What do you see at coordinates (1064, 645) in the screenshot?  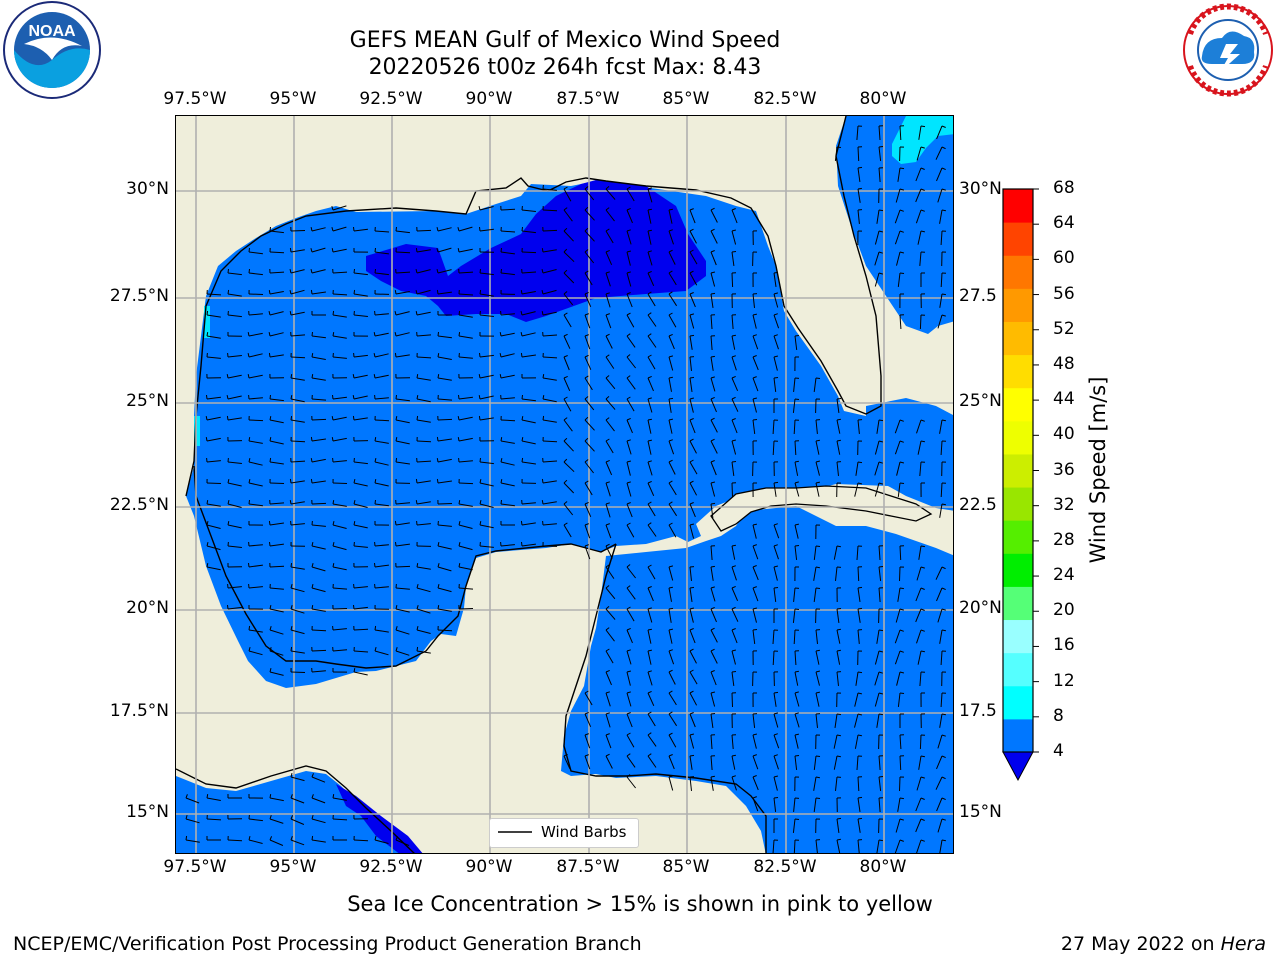 I see `colorbar-tick-label: 16` at bounding box center [1064, 645].